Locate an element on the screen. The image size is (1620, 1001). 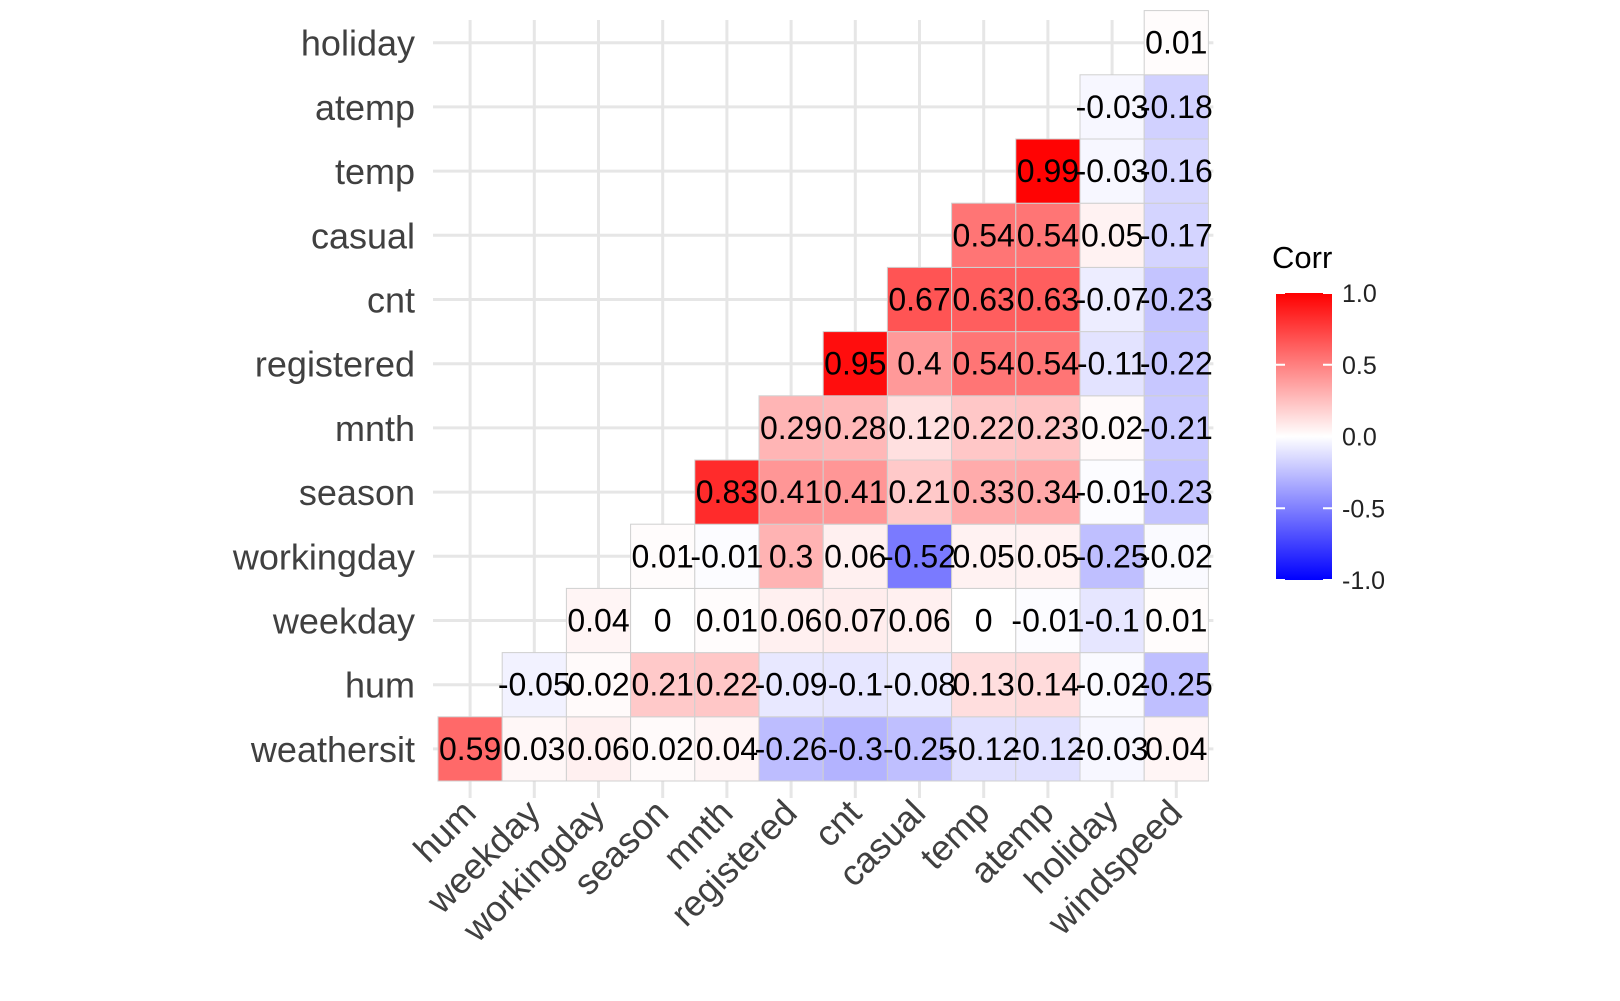
cell-value-label: 0.12 is located at coordinates (919, 428).